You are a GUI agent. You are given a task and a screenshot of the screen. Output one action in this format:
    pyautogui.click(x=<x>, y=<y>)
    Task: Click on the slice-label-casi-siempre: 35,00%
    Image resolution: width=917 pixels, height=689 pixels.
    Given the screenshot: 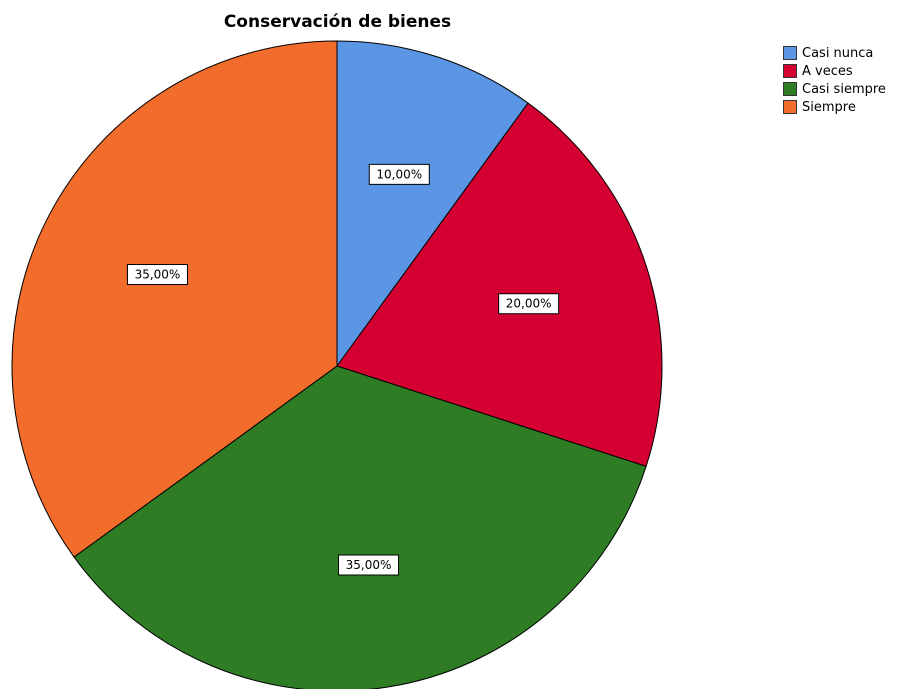 What is the action you would take?
    pyautogui.click(x=369, y=565)
    